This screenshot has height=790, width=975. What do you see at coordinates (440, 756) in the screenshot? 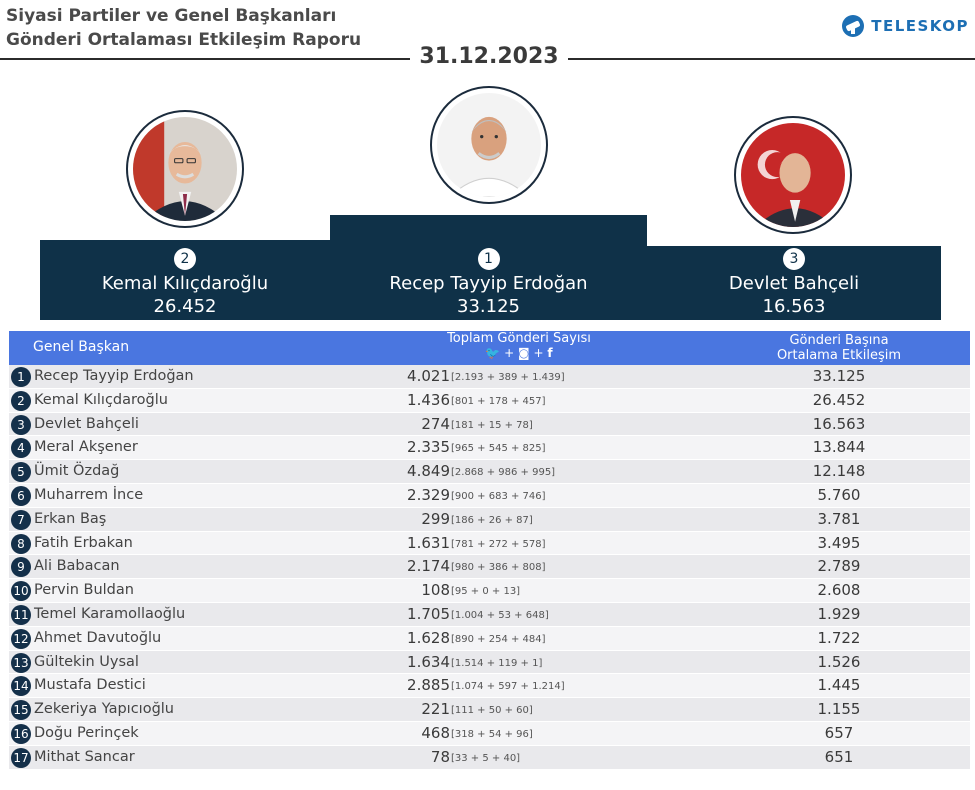
I see `total-posts: 78` at bounding box center [440, 756].